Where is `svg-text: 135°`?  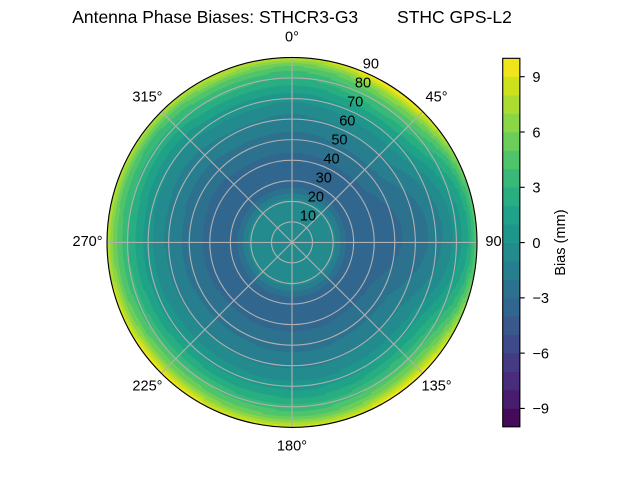
svg-text: 135° is located at coordinates (436, 387).